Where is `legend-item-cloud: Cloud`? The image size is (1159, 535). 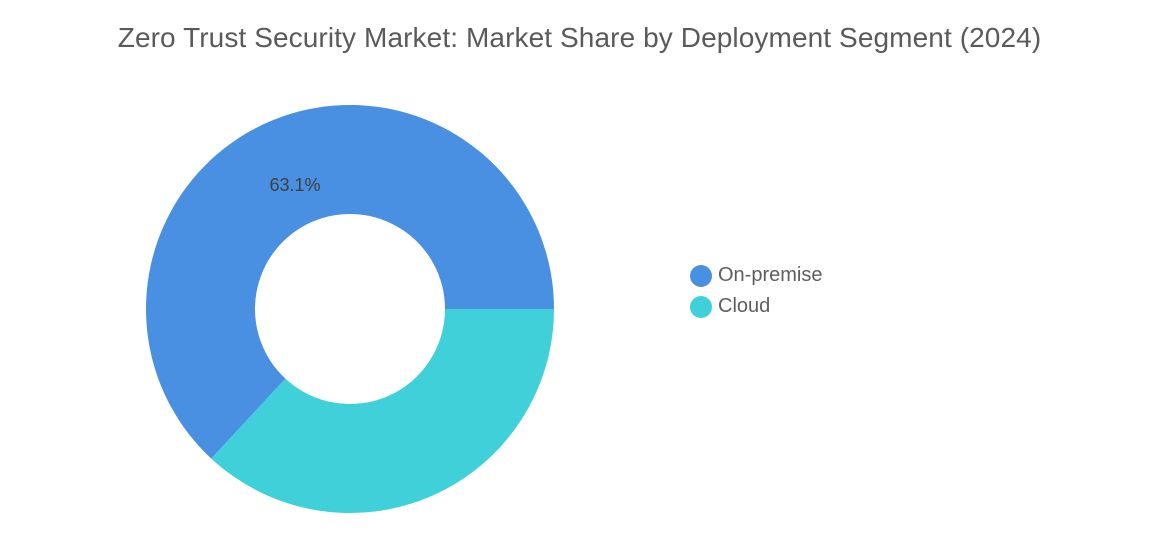
legend-item-cloud: Cloud is located at coordinates (756, 306).